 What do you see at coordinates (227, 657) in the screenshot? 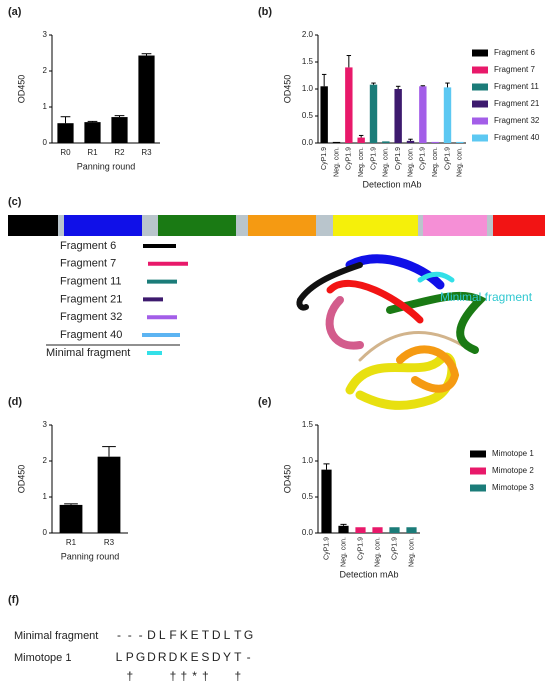
I see `residue: Y` at bounding box center [227, 657].